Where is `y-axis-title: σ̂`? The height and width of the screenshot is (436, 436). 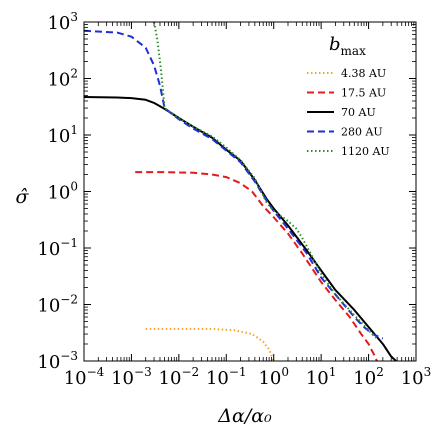
y-axis-title: σ̂ is located at coordinates (23, 197).